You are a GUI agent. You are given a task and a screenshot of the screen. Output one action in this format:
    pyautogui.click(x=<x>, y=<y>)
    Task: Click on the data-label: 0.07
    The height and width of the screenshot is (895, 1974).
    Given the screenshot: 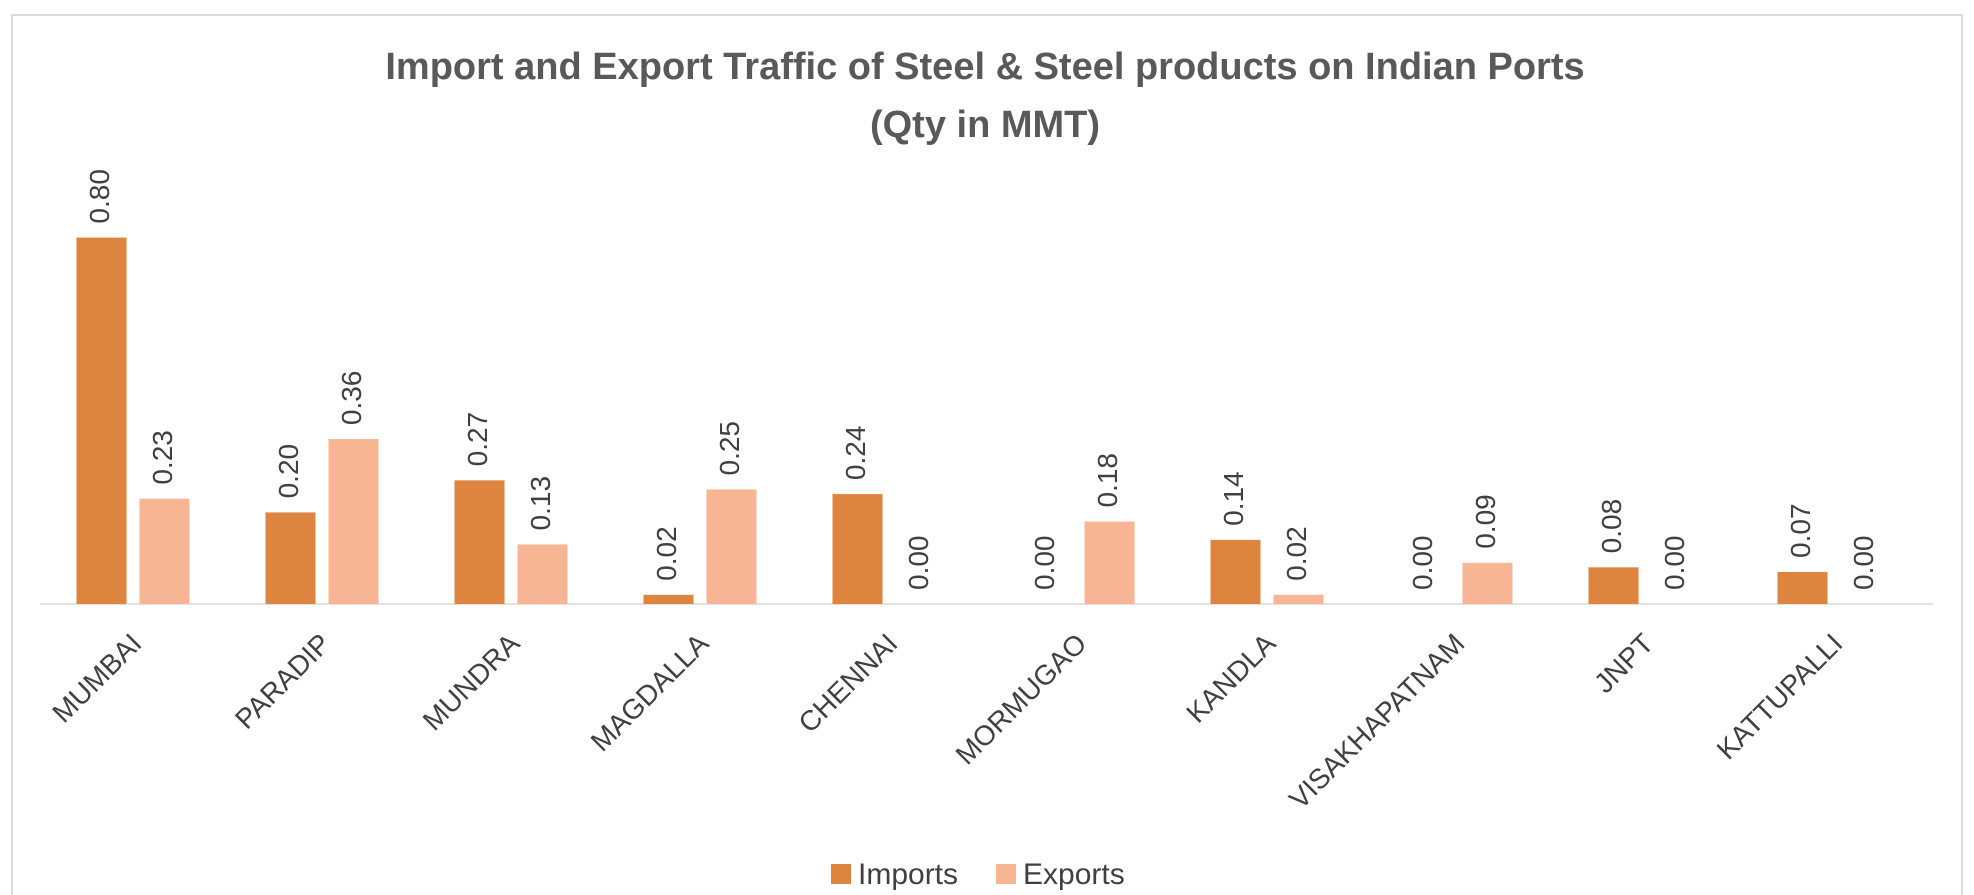 What is the action you would take?
    pyautogui.click(x=1800, y=530)
    